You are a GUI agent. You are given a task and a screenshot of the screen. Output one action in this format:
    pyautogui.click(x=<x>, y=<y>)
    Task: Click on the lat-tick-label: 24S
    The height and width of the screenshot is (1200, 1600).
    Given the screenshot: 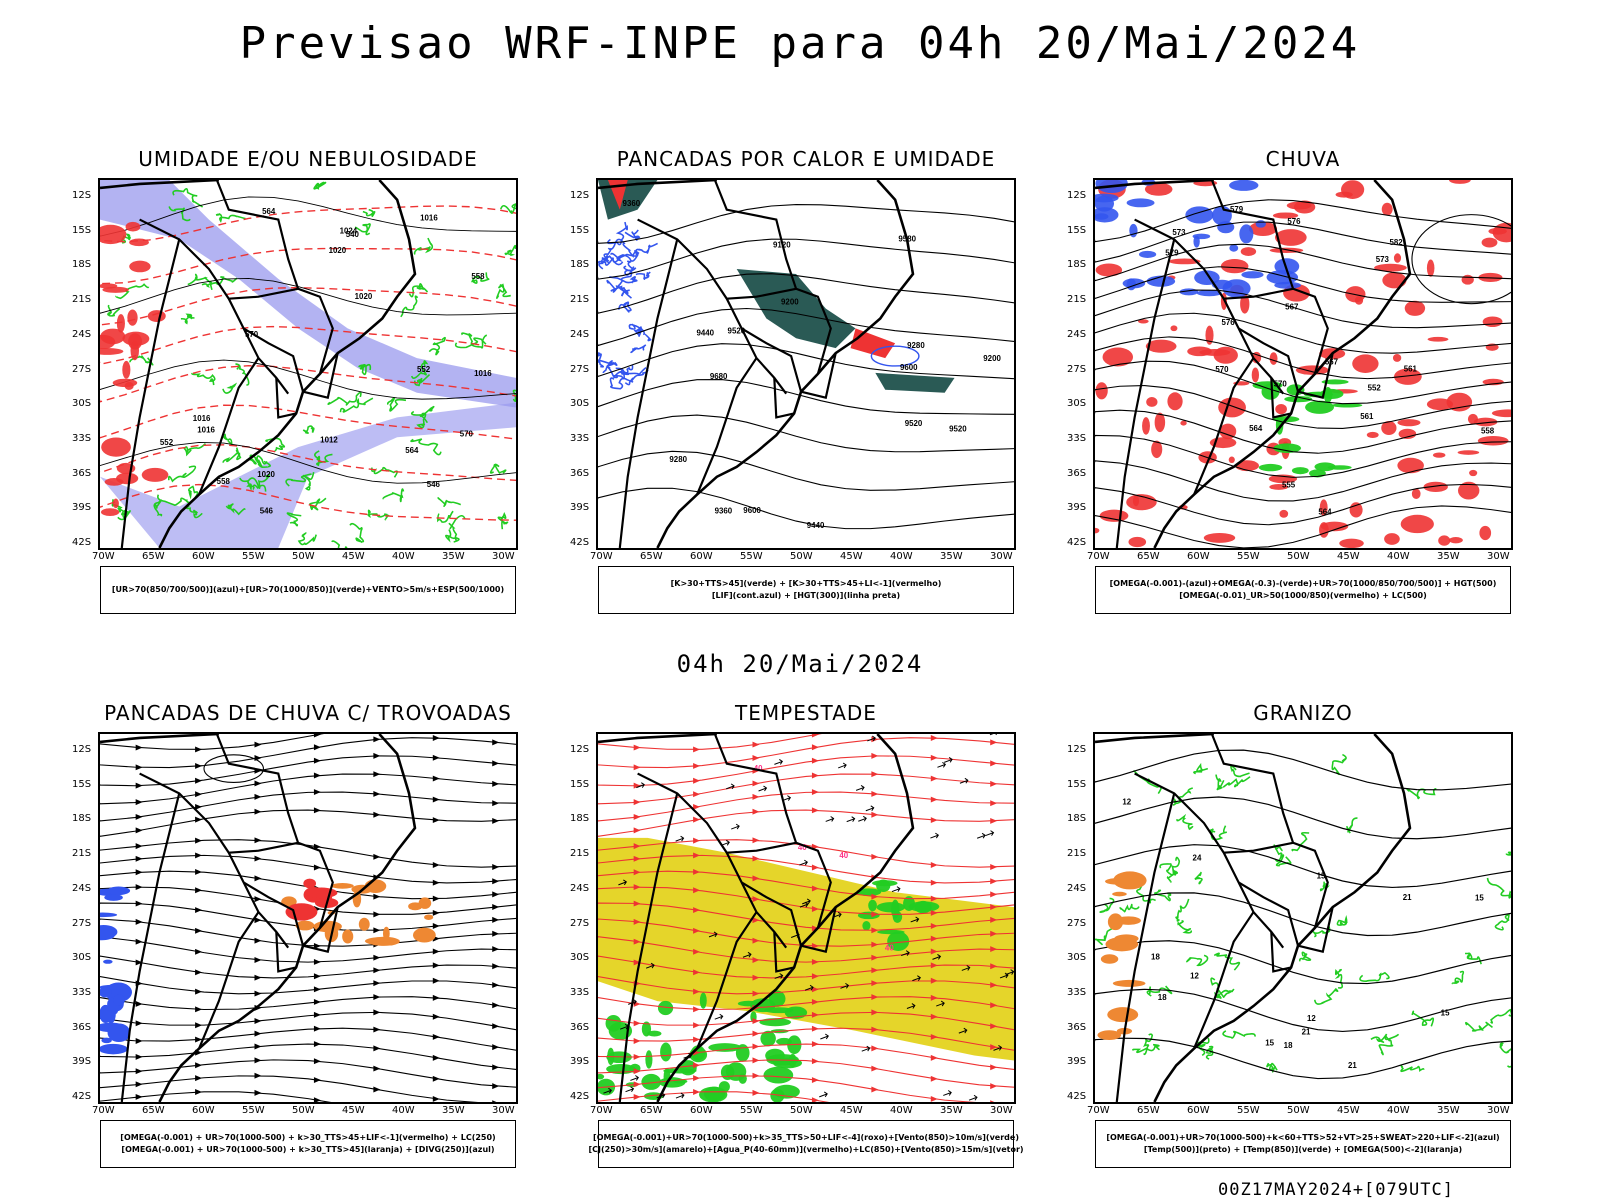 What is the action you would take?
    pyautogui.click(x=1077, y=888)
    